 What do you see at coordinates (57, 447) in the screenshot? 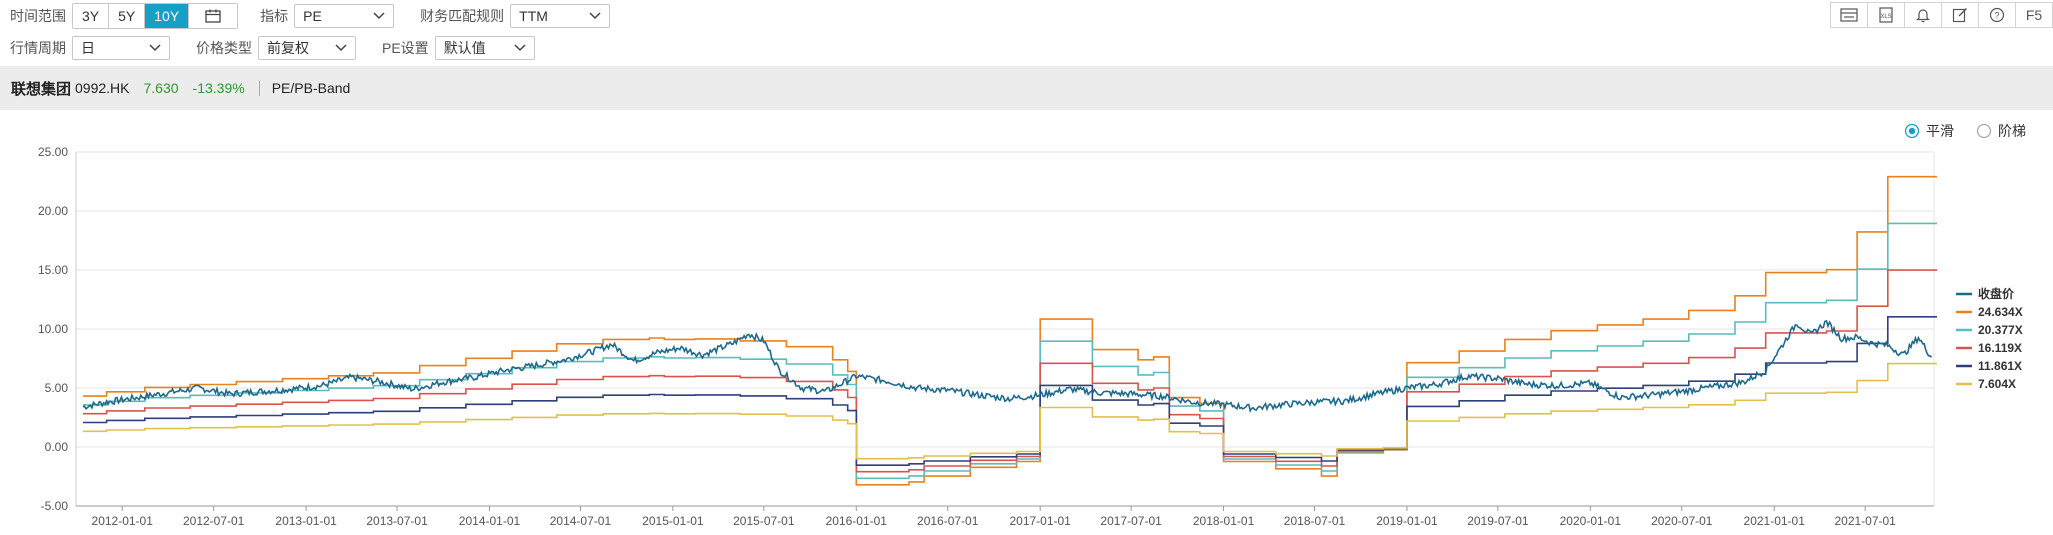
I see `y-tick-label: 0.00` at bounding box center [57, 447].